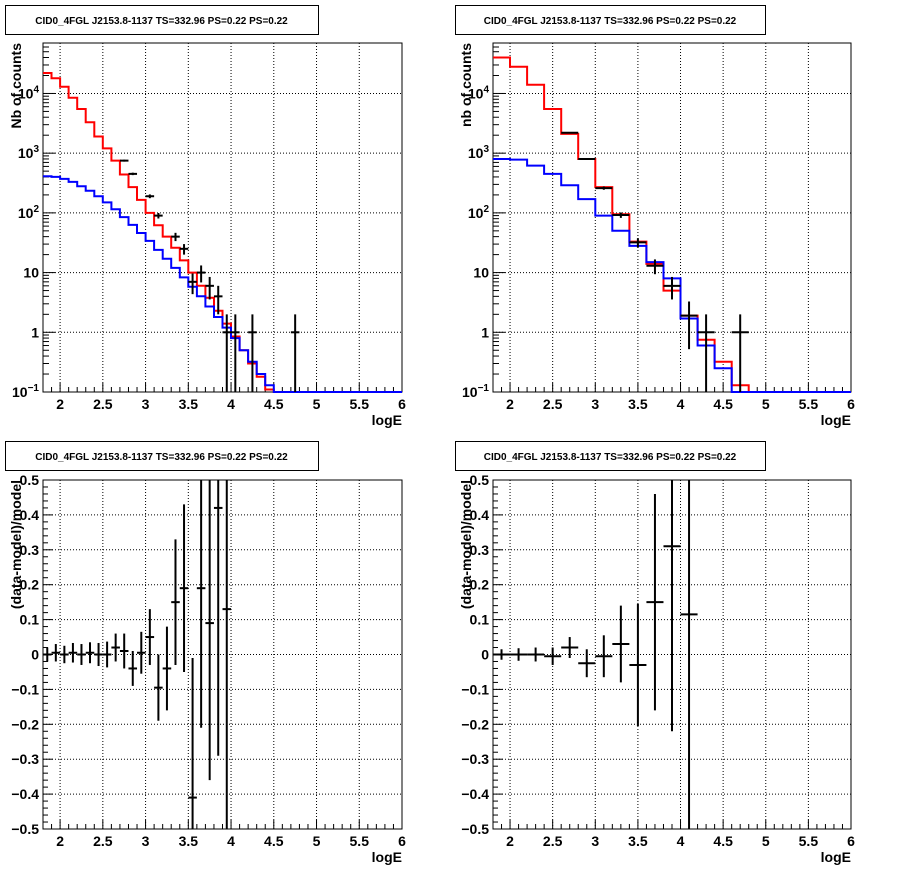 The width and height of the screenshot is (898, 875). Describe the element at coordinates (25, 794) in the screenshot. I see `y-tick-label: −0.4` at that location.